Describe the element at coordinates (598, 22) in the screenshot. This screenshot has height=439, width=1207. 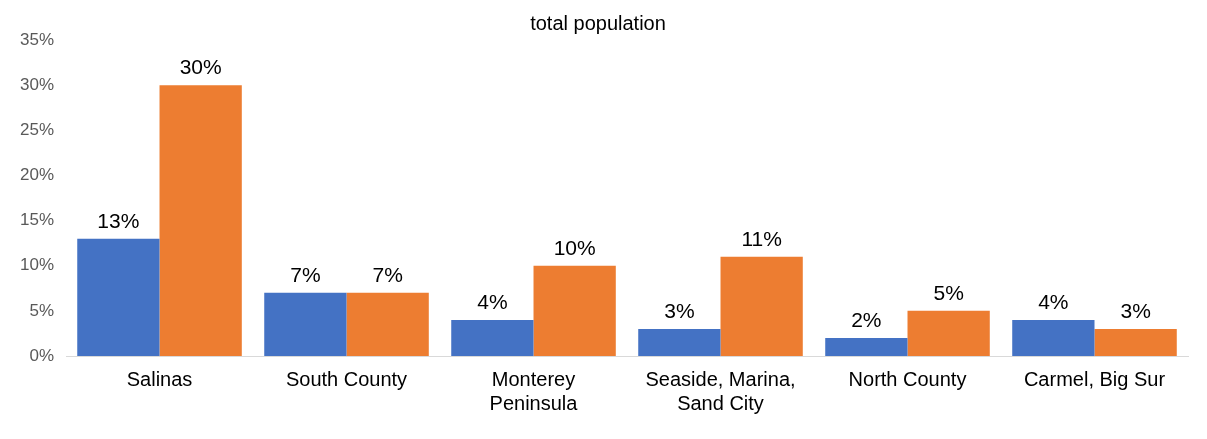
I see `chart-title: total population` at that location.